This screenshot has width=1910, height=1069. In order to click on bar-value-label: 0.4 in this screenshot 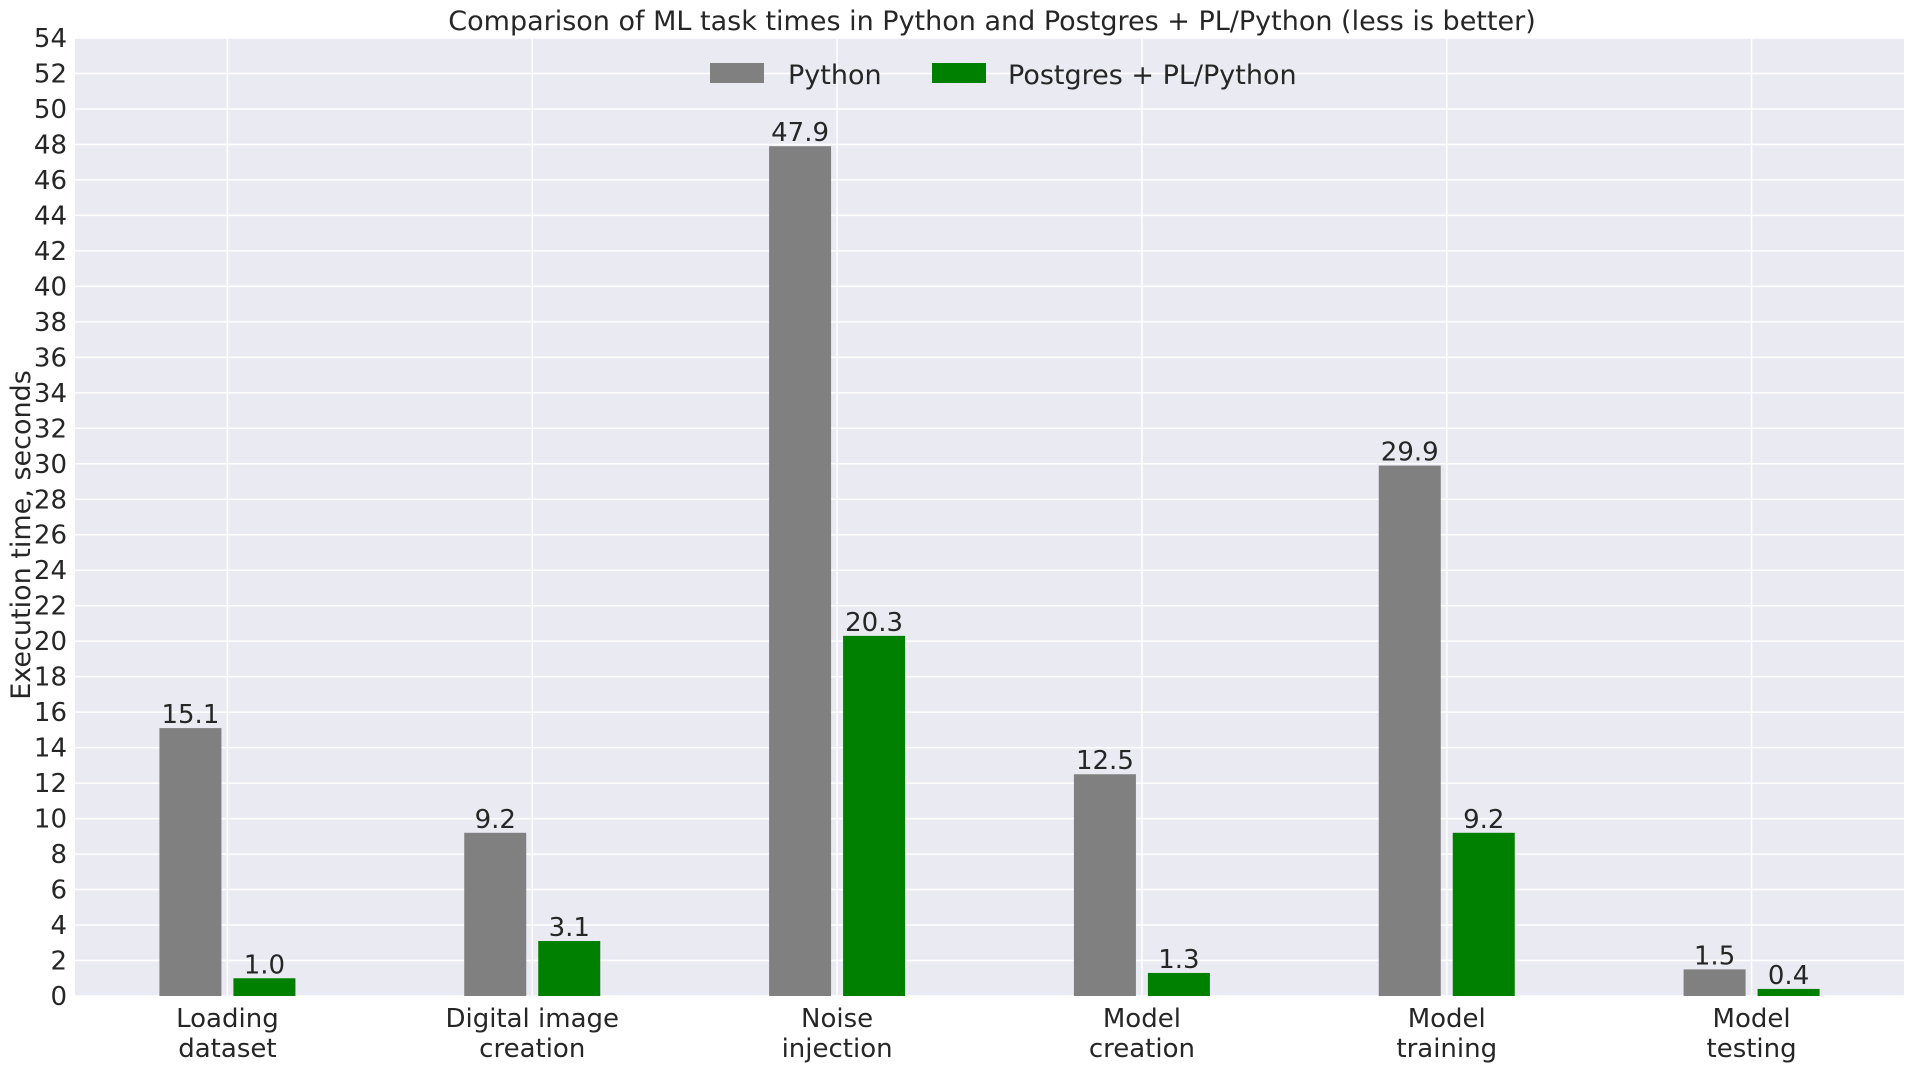, I will do `click(1788, 976)`.